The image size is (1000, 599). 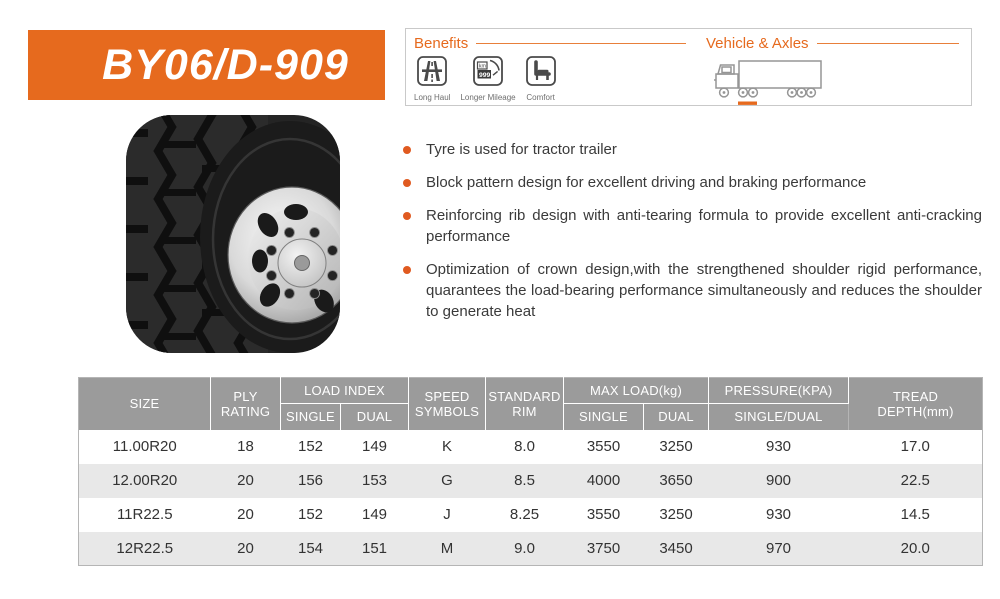 What do you see at coordinates (915, 480) in the screenshot?
I see `cell-tread: 22.5` at bounding box center [915, 480].